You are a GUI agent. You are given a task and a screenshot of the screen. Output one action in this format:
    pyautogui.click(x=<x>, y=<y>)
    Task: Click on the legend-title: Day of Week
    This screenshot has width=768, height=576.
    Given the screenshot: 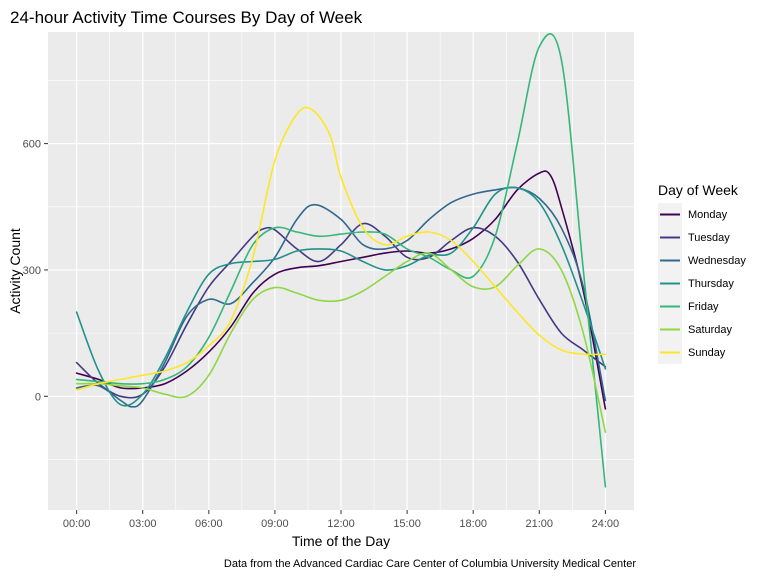 What is the action you would take?
    pyautogui.click(x=698, y=190)
    